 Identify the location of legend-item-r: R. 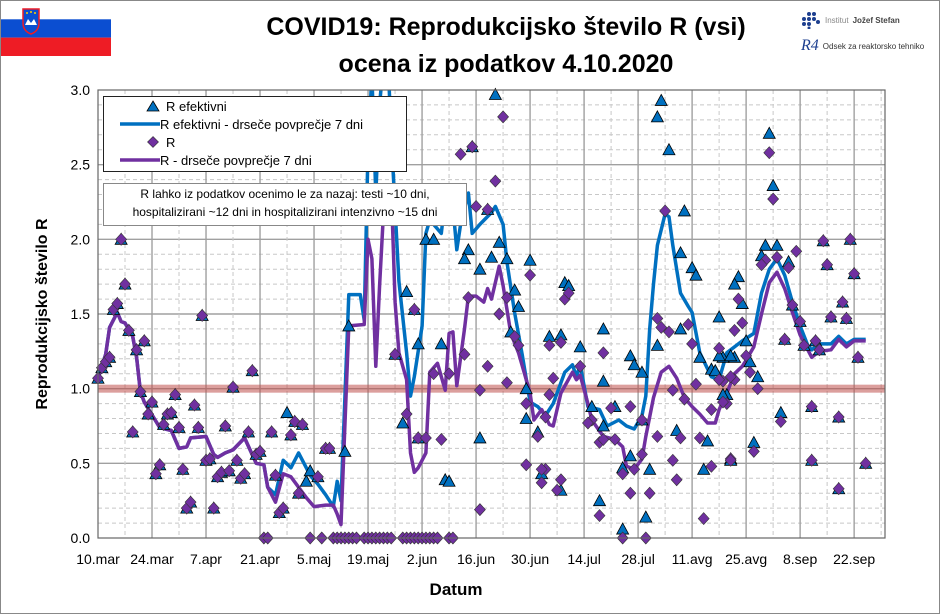
(255, 142).